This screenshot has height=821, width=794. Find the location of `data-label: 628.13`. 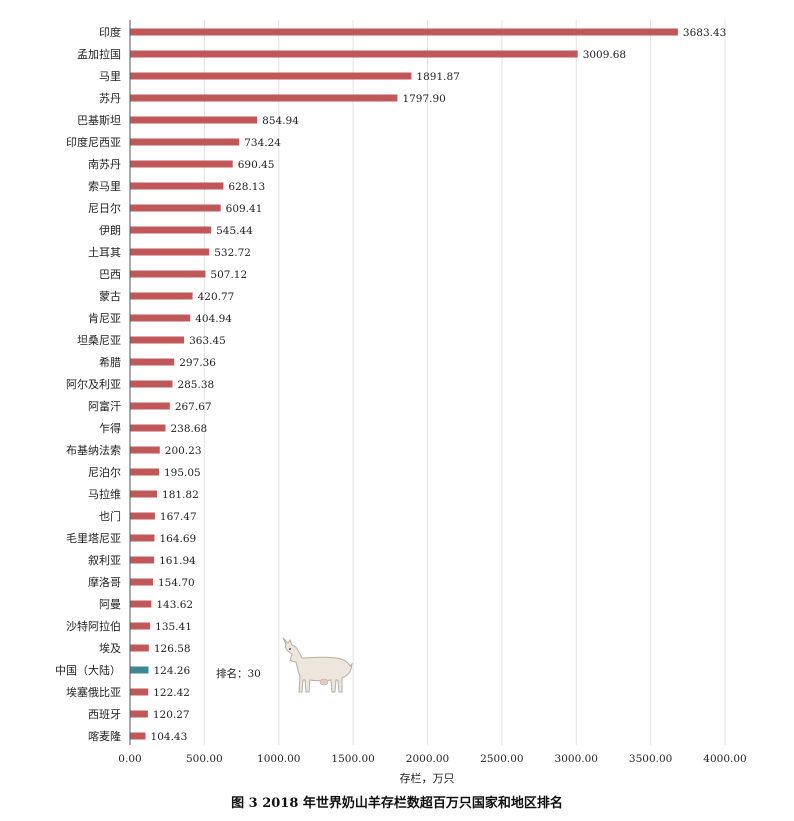

data-label: 628.13 is located at coordinates (246, 187).